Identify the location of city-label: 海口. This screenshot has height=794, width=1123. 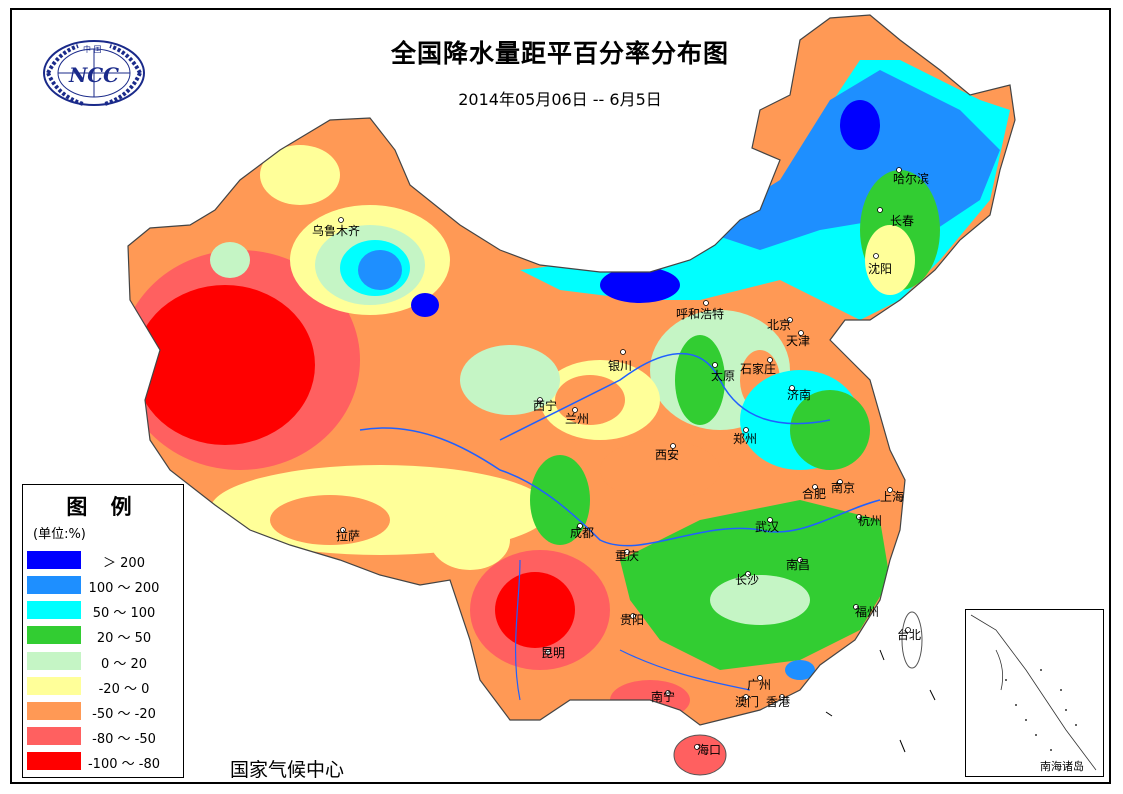
(709, 750).